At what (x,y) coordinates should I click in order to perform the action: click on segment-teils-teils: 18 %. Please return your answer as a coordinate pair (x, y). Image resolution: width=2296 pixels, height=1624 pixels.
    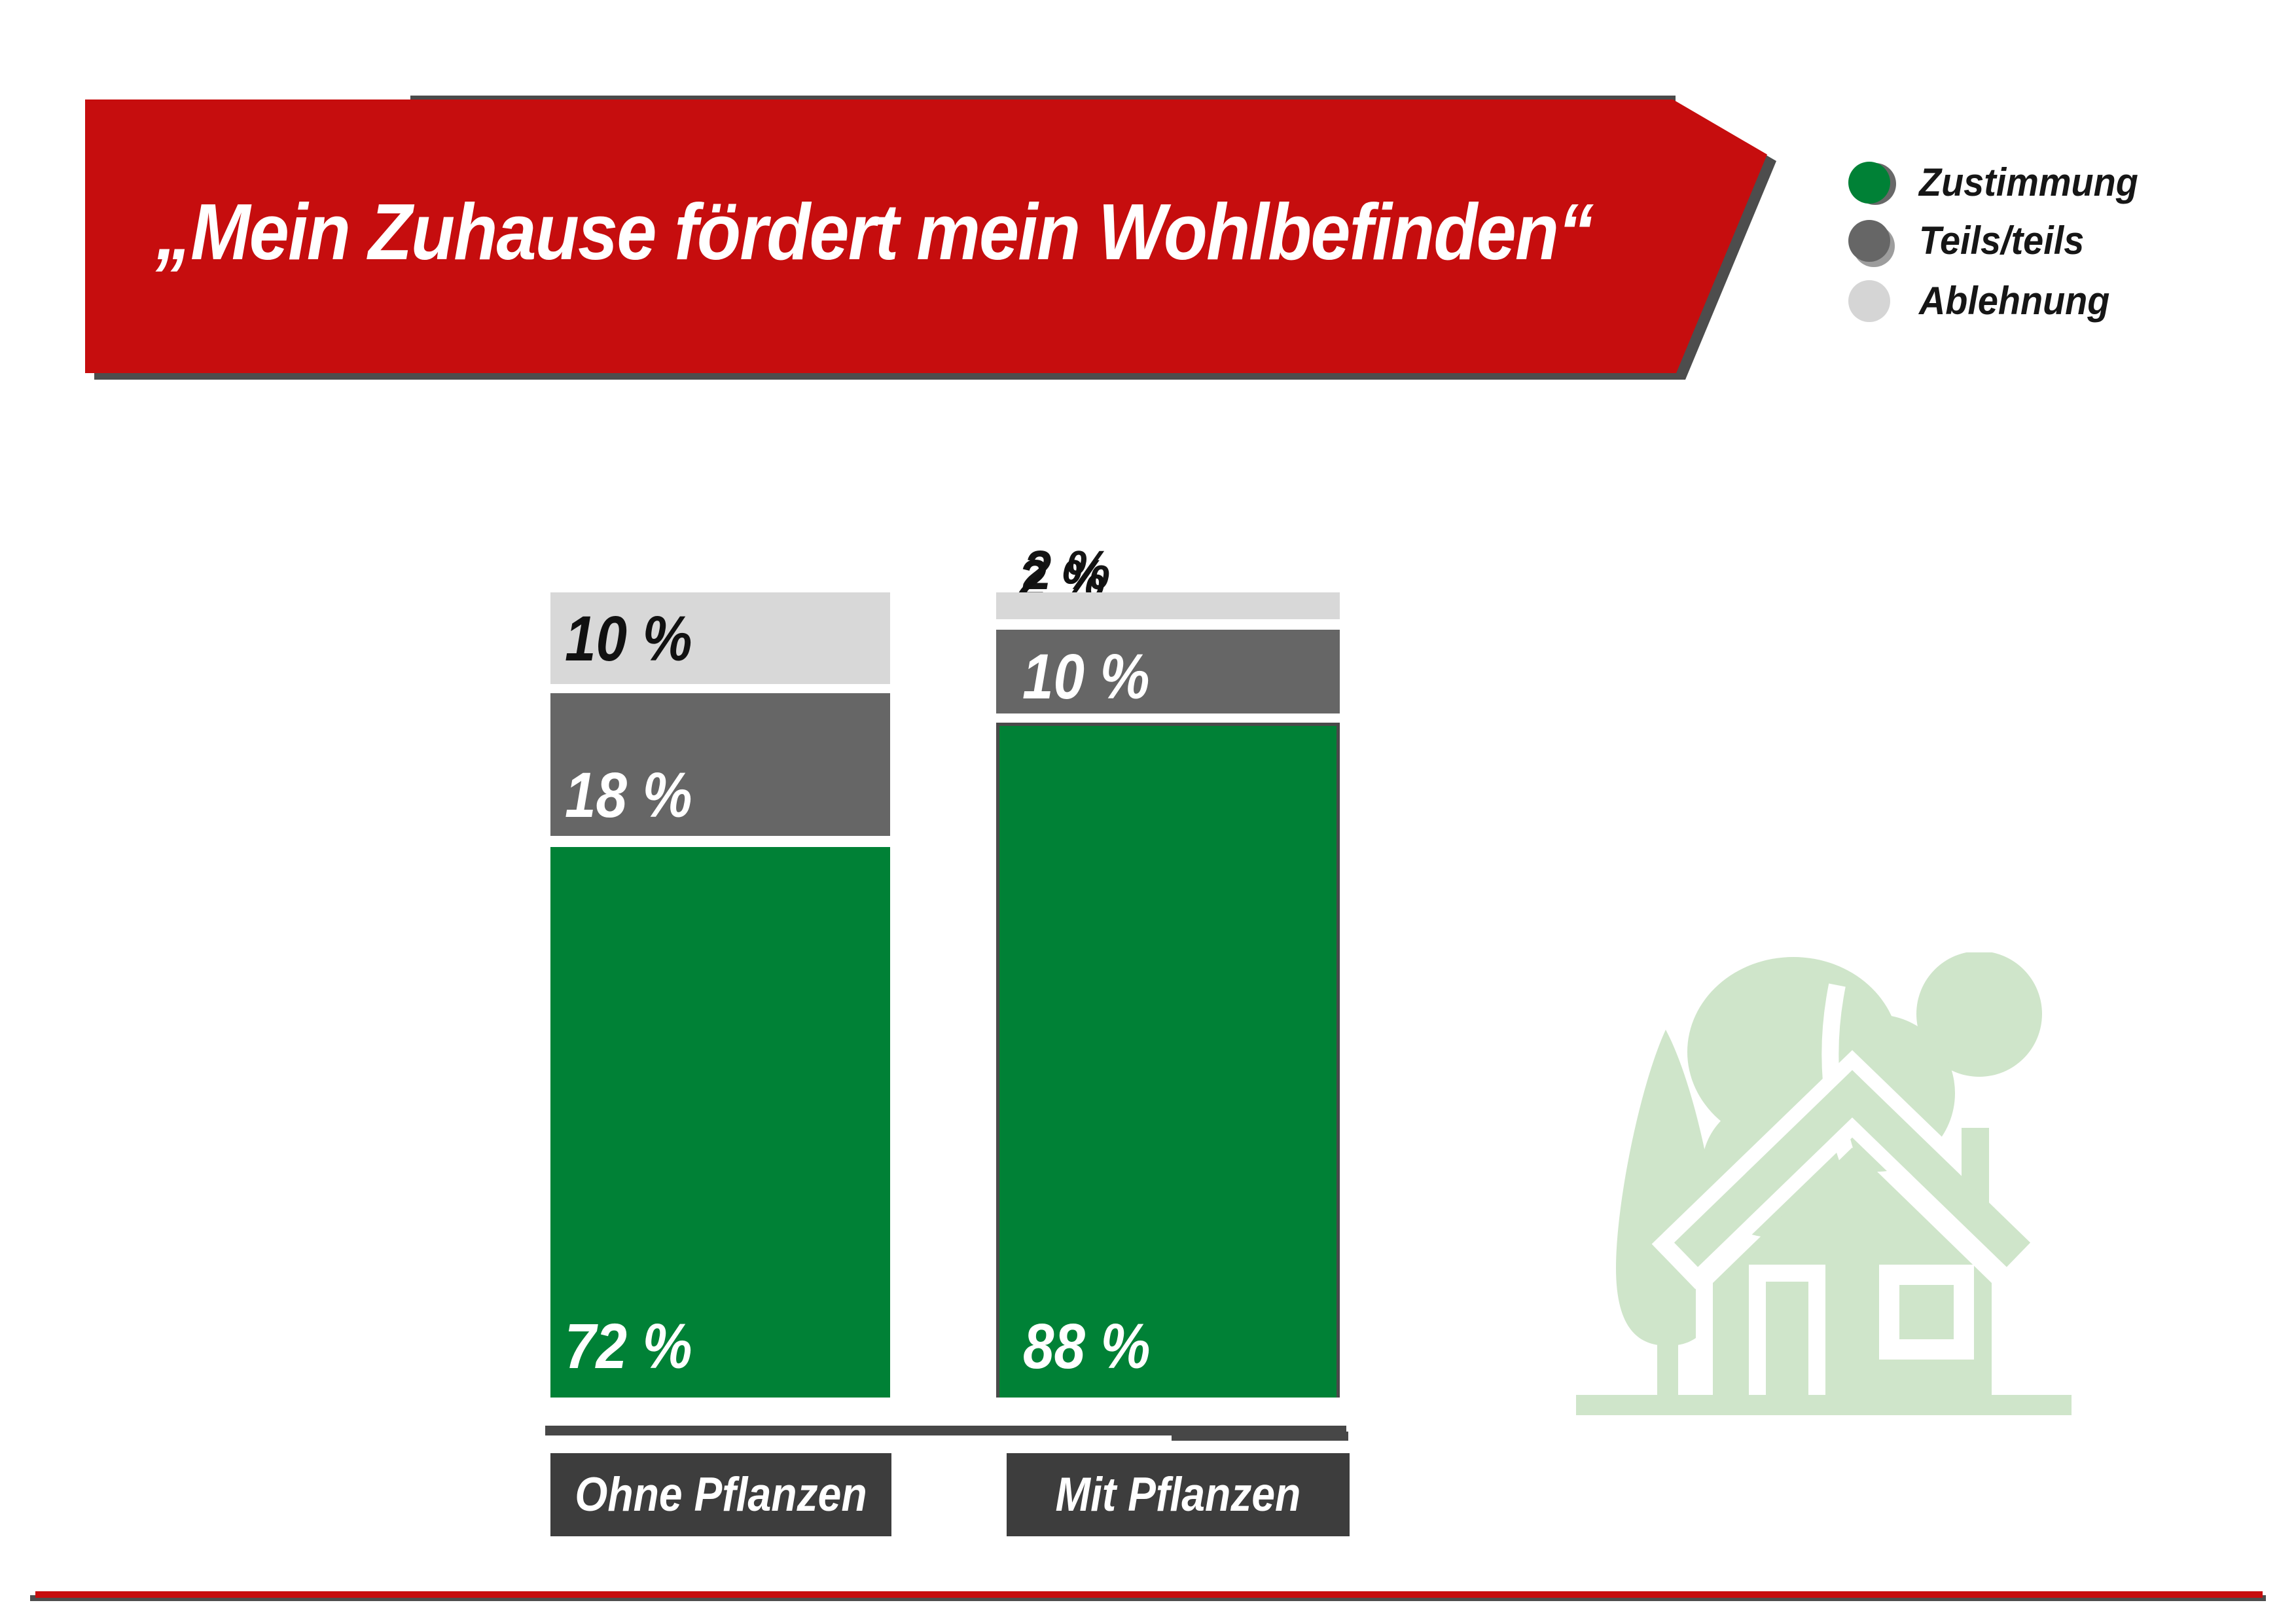
    Looking at the image, I should click on (720, 764).